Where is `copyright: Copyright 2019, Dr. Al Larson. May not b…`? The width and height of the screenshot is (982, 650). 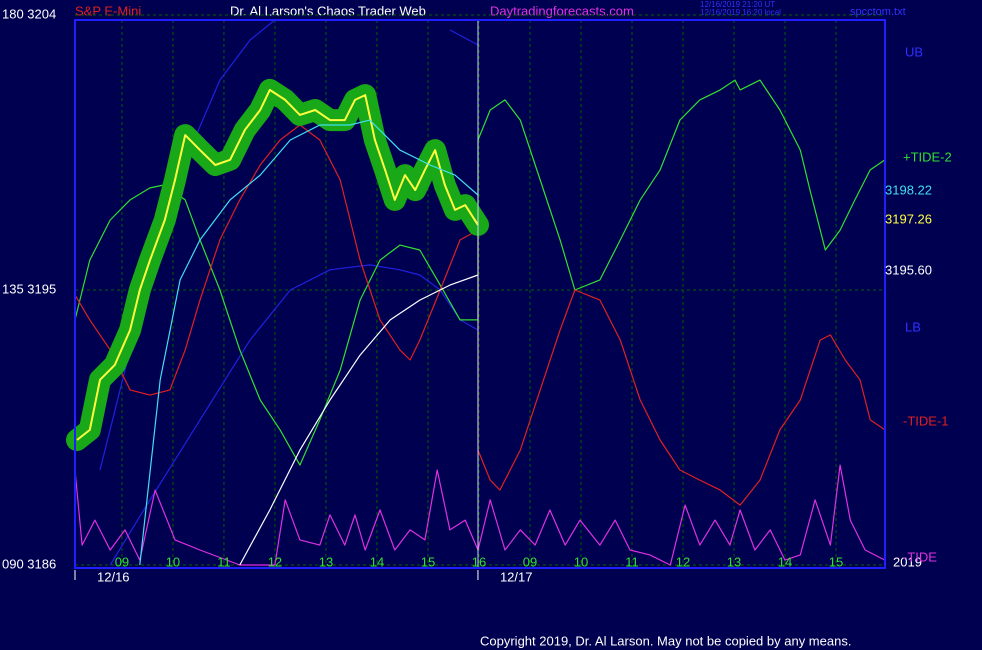
copyright: Copyright 2019, Dr. Al Larson. May not b… is located at coordinates (665, 640).